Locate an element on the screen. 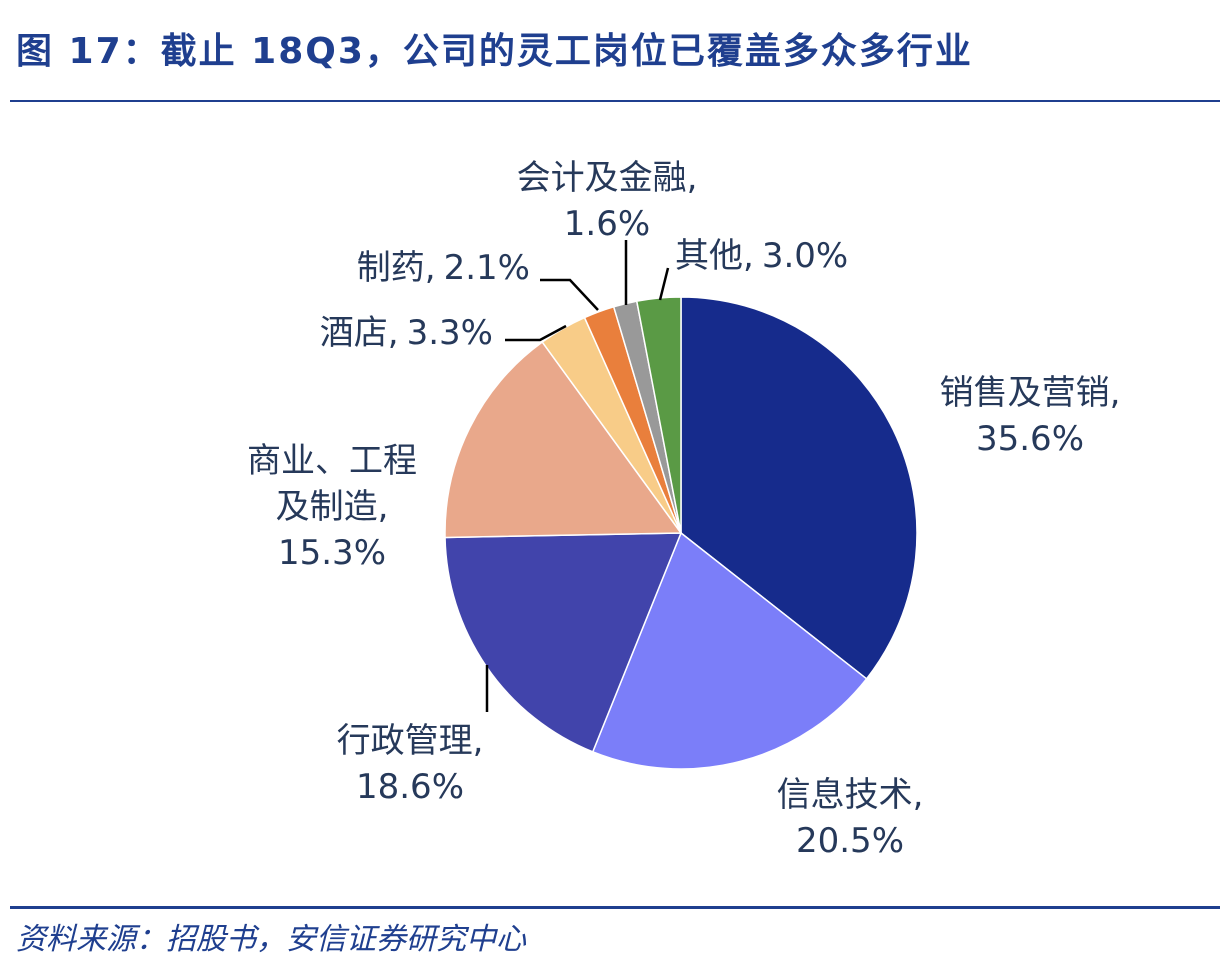 Image resolution: width=1230 pixels, height=964 pixels. slice-label: 制药, 2.1% is located at coordinates (443, 268).